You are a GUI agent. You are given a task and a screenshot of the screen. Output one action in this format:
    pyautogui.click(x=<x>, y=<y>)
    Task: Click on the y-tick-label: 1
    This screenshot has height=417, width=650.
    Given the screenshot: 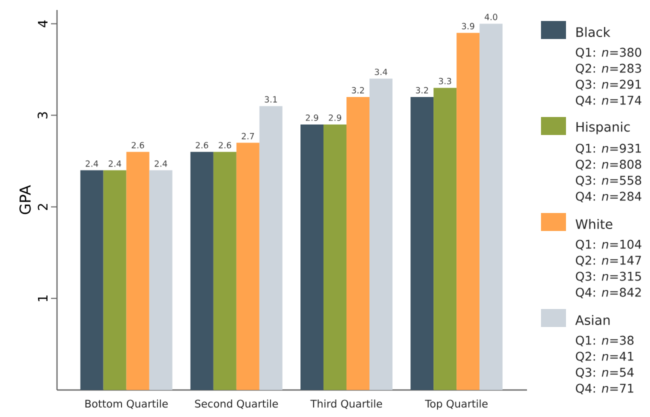 What is the action you would take?
    pyautogui.click(x=43, y=298)
    